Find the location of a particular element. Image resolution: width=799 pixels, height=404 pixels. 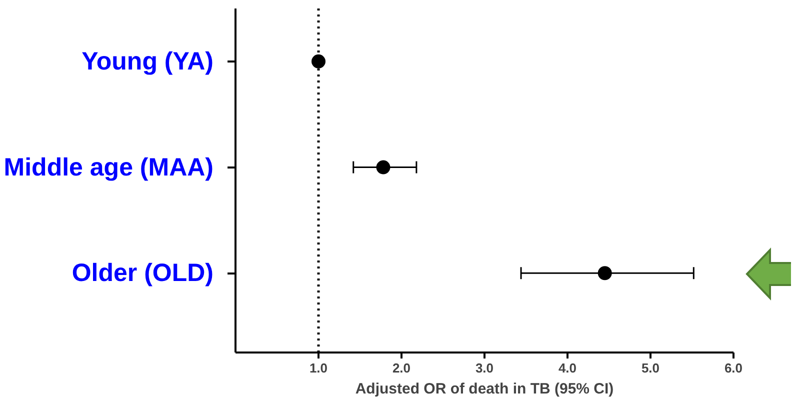

x-tick-label: 5.0 is located at coordinates (650, 368).